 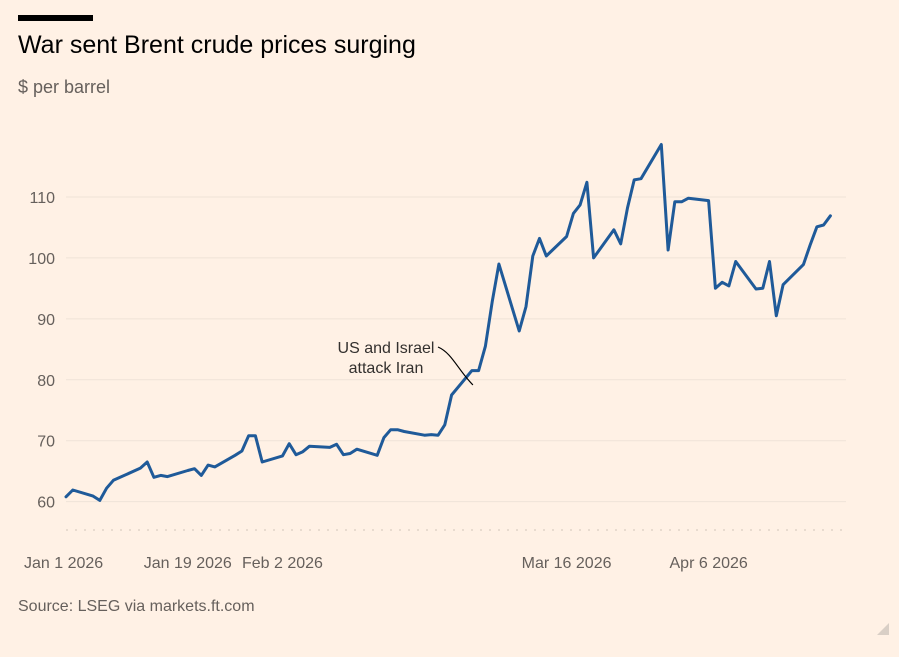 What do you see at coordinates (46, 381) in the screenshot?
I see `y-tick-label-80: 80` at bounding box center [46, 381].